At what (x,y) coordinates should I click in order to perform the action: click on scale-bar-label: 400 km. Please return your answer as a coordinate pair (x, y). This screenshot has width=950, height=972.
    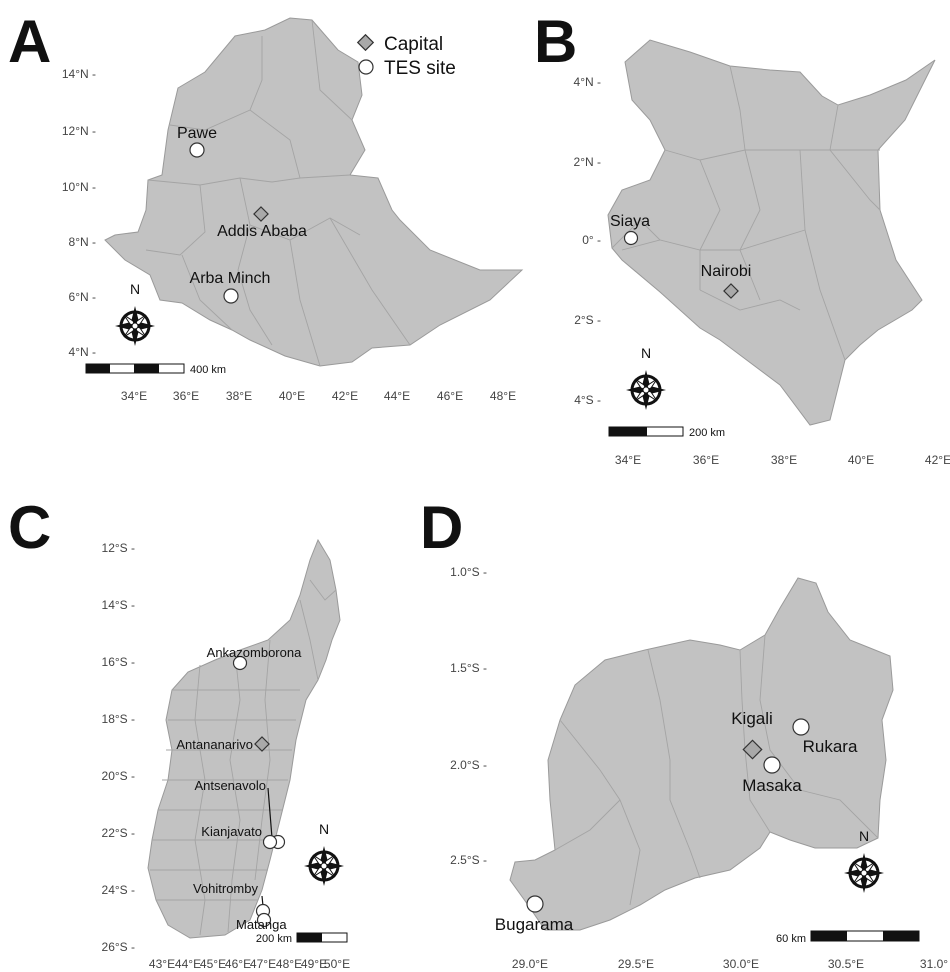
    Looking at the image, I should click on (208, 370).